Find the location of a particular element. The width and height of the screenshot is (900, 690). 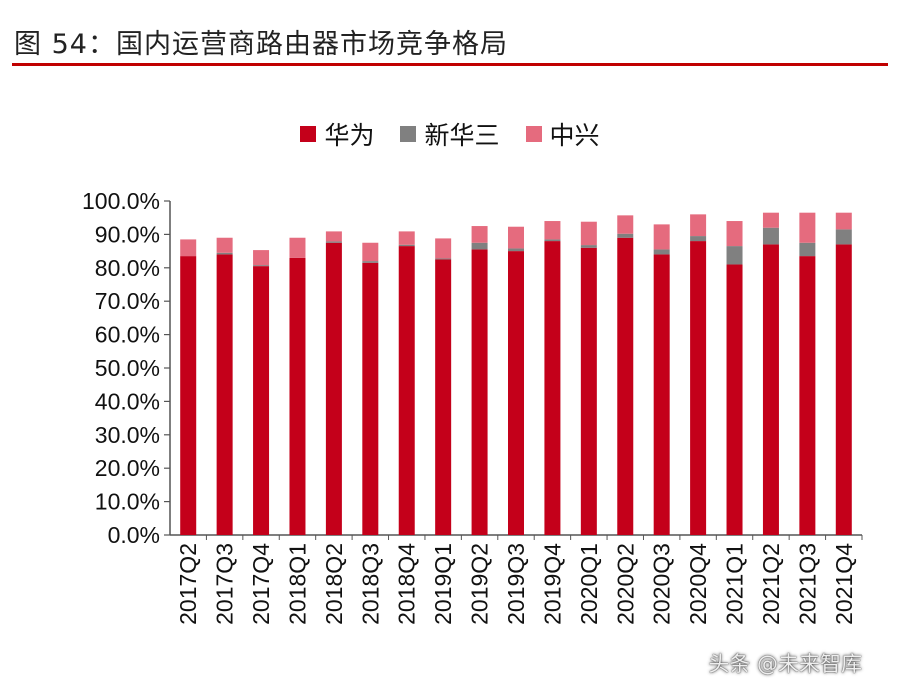

x-tick-label: 2021Q4 is located at coordinates (844, 584).